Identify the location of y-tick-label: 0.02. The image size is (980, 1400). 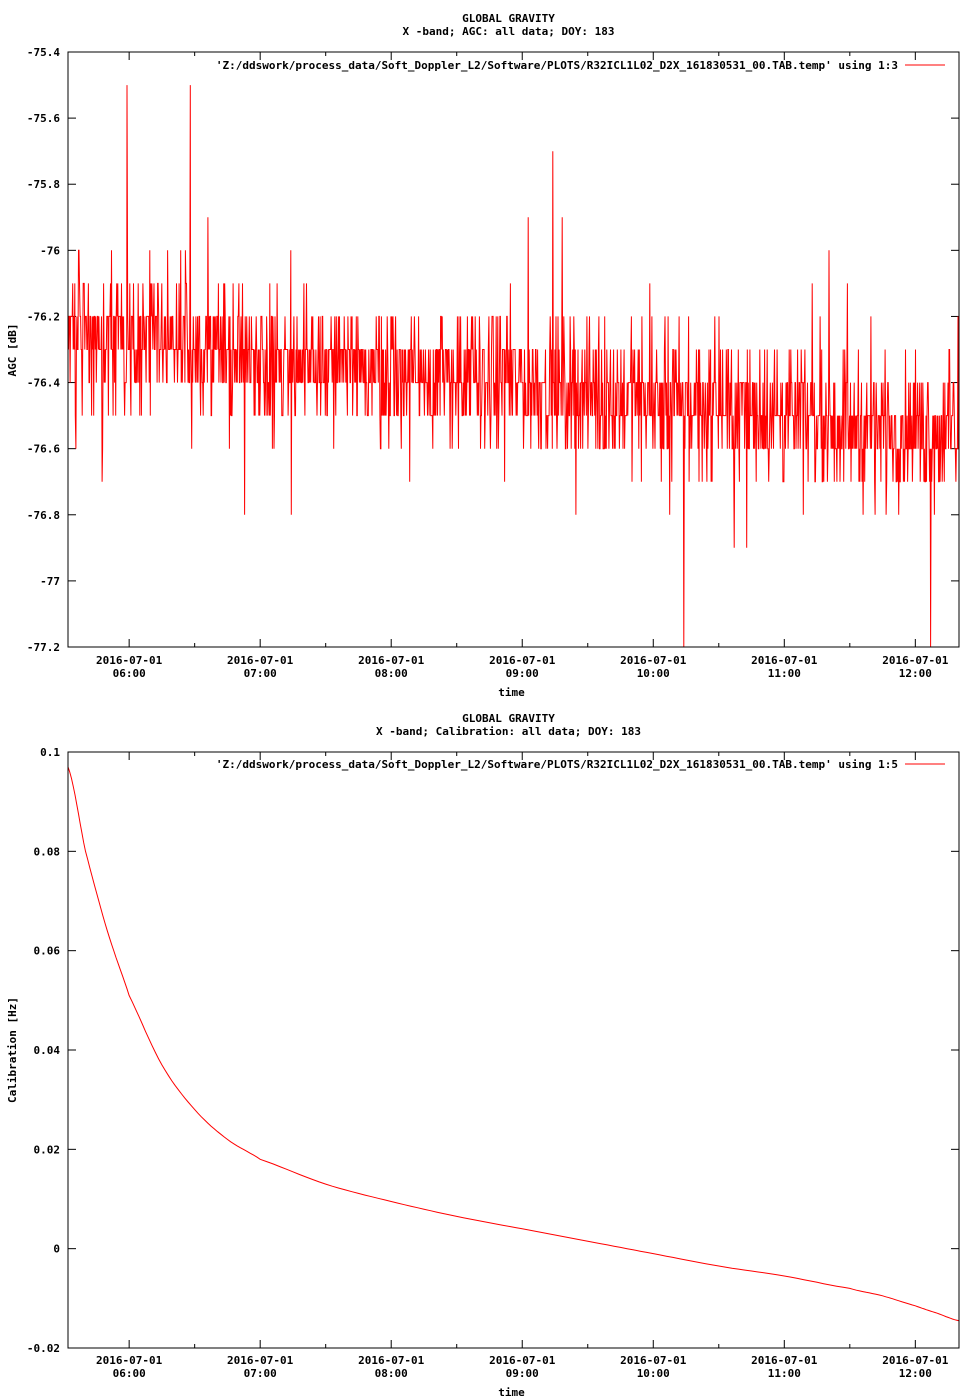
(47, 1149).